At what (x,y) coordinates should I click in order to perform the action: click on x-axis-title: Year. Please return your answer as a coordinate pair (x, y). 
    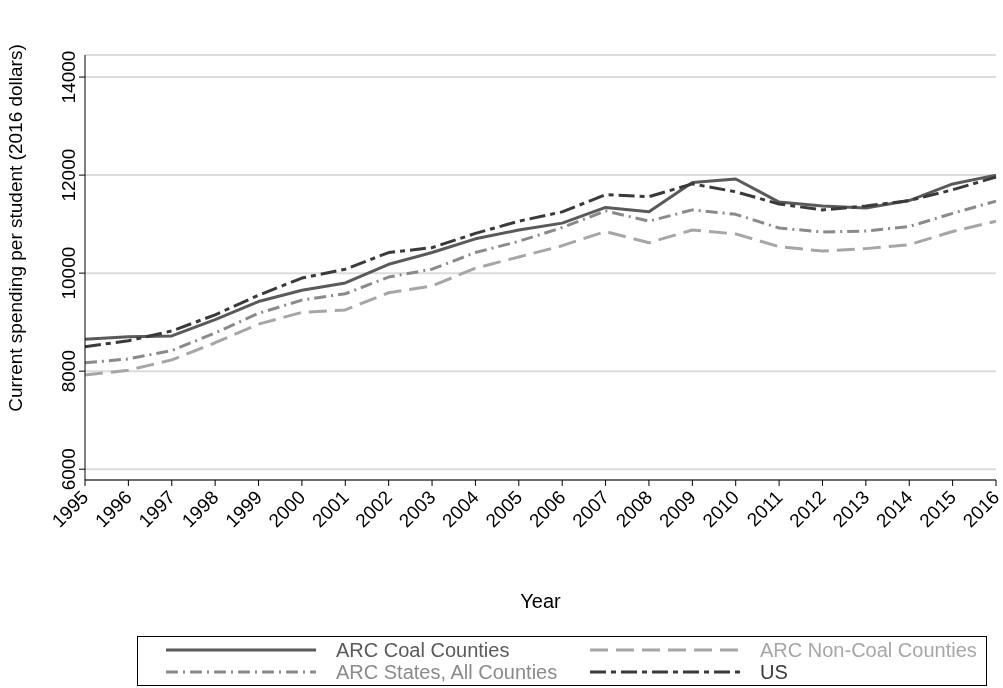
    Looking at the image, I should click on (541, 601).